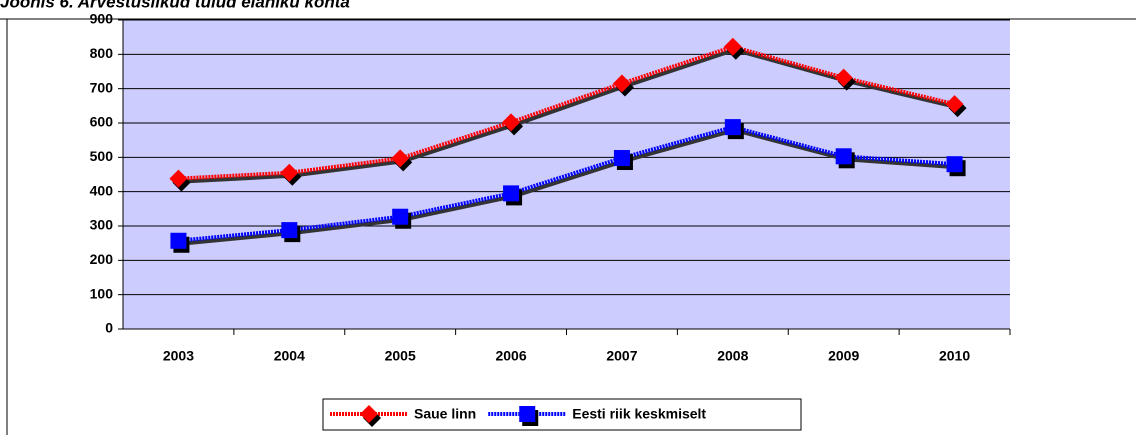 The height and width of the screenshot is (435, 1136). Describe the element at coordinates (732, 356) in the screenshot. I see `x-tick-label: 2008` at that location.